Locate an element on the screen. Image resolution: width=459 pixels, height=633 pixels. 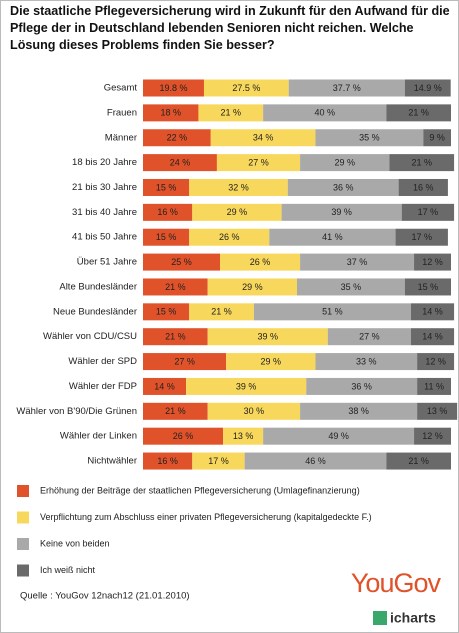
category-label: Wähler der SPD is located at coordinates (102, 361).